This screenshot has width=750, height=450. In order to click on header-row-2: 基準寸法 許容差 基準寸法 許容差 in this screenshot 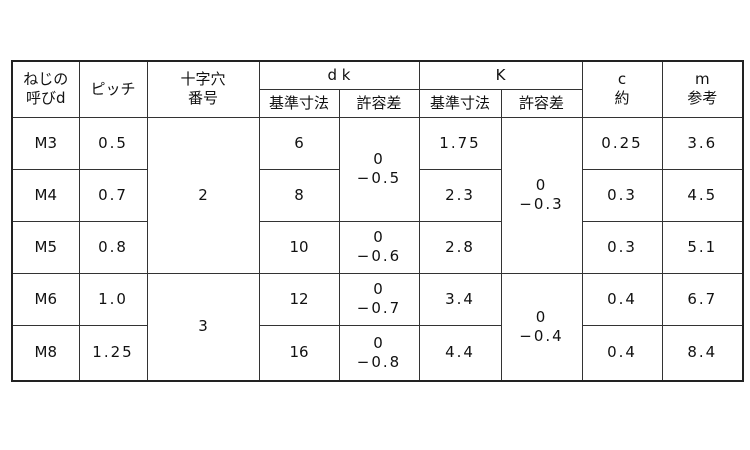, I will do `click(377, 103)`.